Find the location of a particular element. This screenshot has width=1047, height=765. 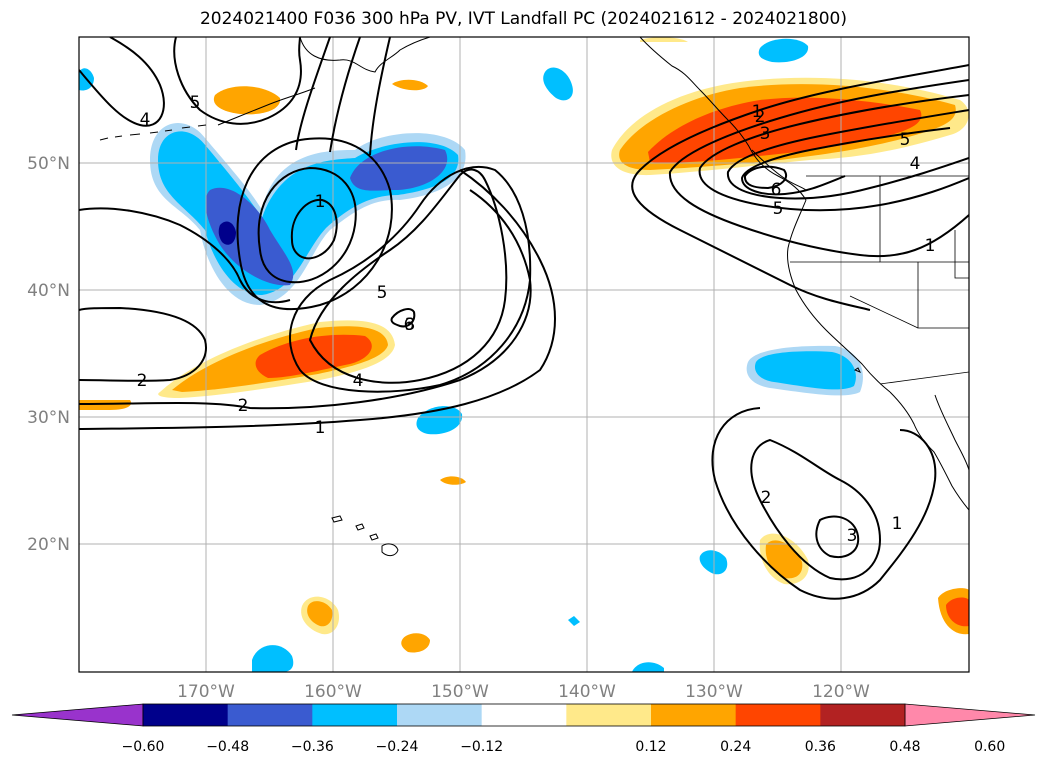

contour-low-outer is located at coordinates (314, 224).